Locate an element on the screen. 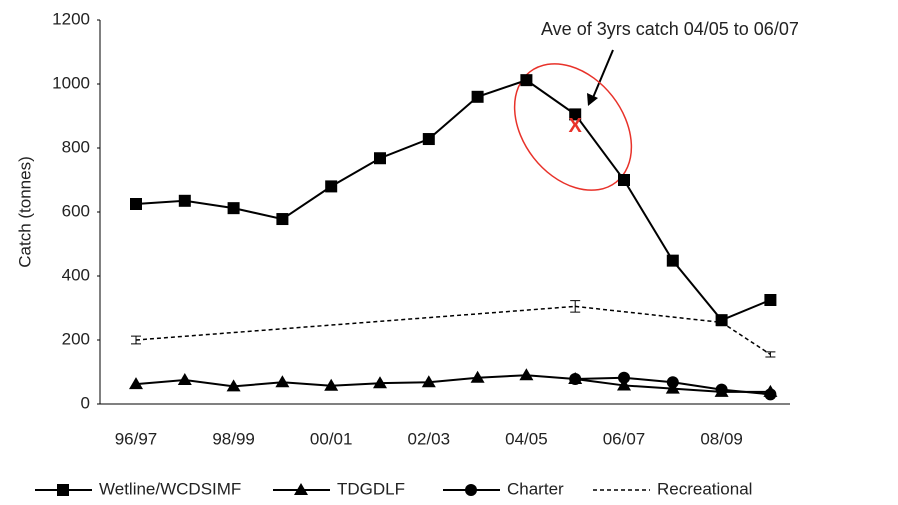  y-tick-label: 1000 is located at coordinates (71, 82).